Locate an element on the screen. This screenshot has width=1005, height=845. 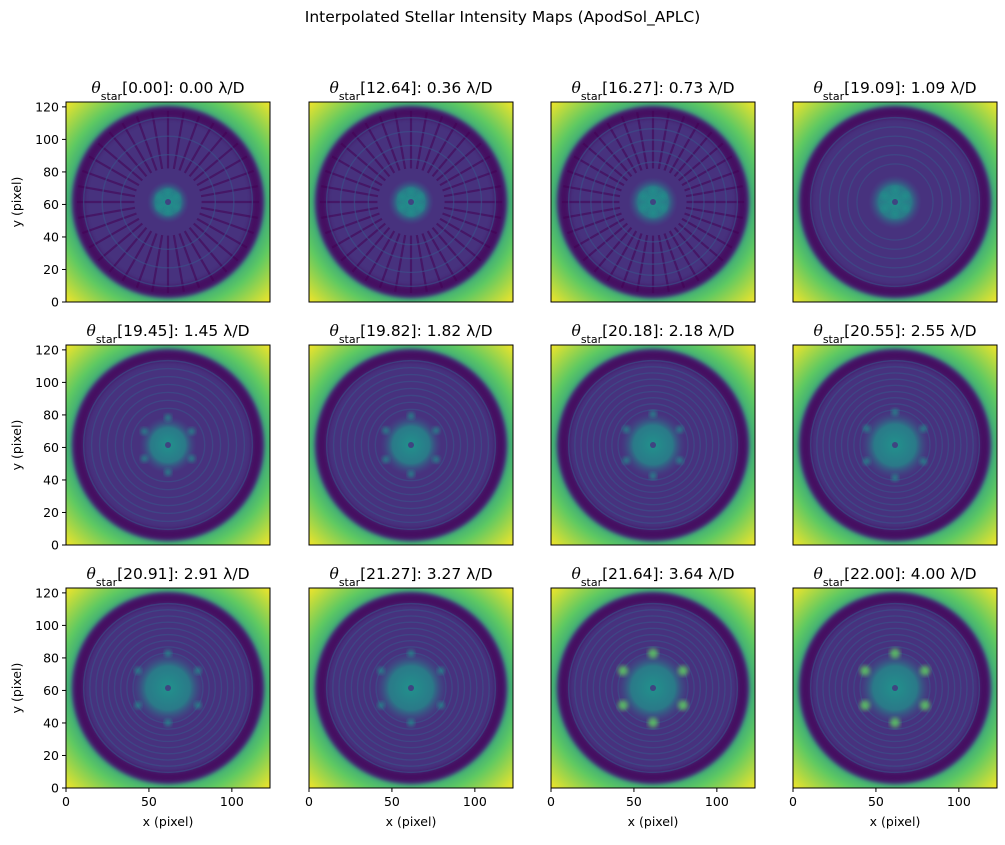
heatmap-panel-11: θstar[21.64]: 3.64 λ/D 0 50 100 x (pixel) is located at coordinates (651, 697).